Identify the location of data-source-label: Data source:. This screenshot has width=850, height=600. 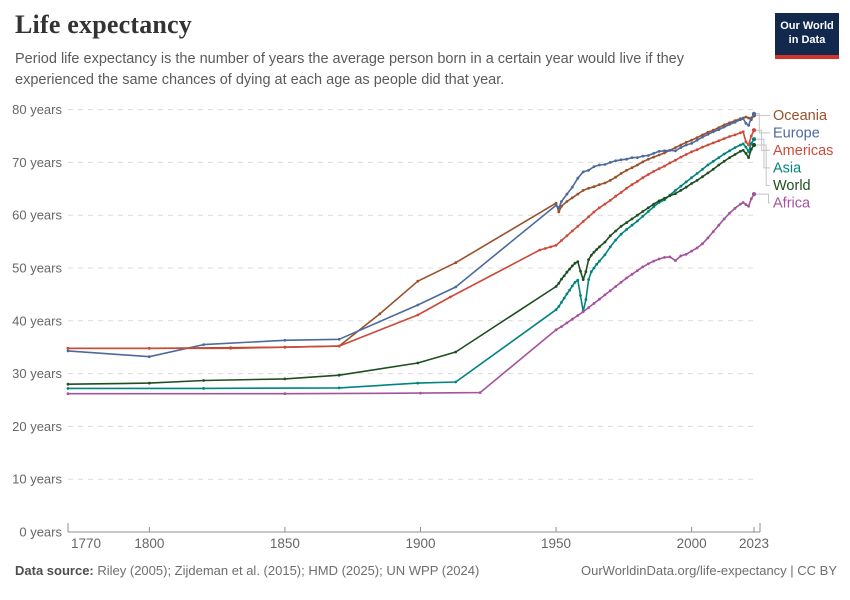
(54, 570).